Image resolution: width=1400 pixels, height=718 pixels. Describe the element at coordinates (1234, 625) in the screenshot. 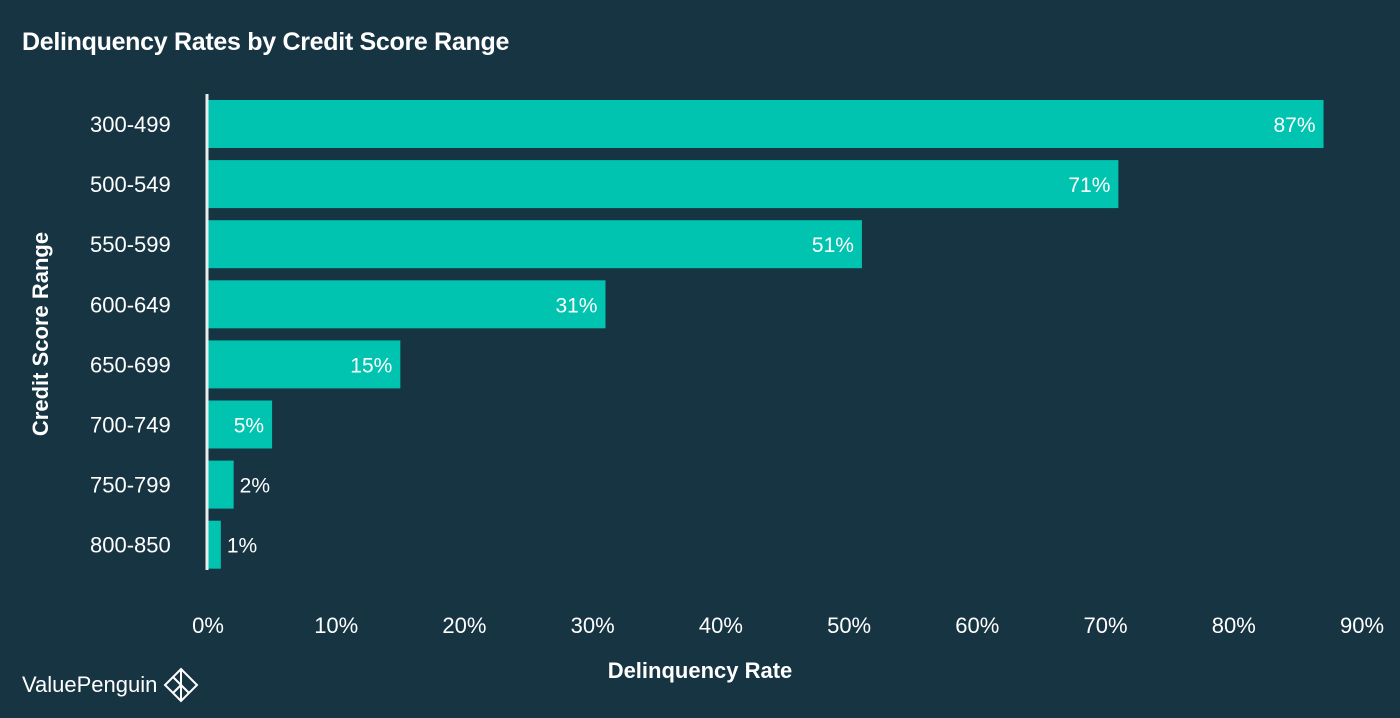

I see `x-tick-label-80: 80%` at that location.